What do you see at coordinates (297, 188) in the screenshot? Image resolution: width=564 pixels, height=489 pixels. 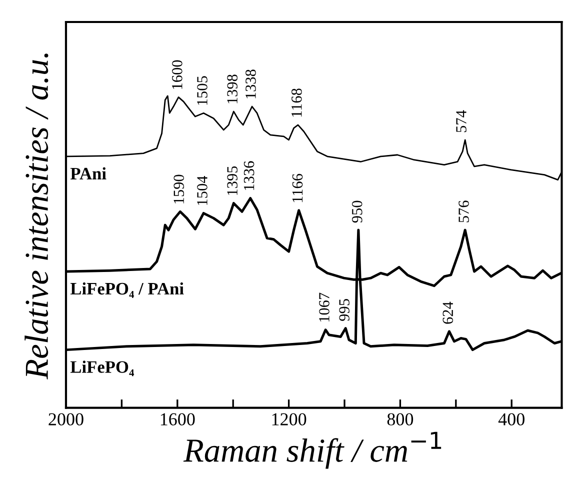 I see `annotation: 1166` at bounding box center [297, 188].